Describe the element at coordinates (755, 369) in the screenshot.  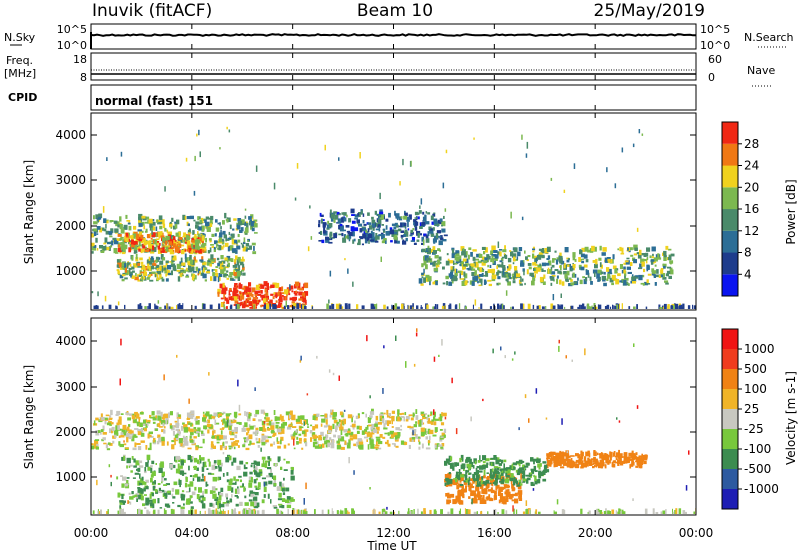
I see `colorbar-tick-label: 500` at that location.